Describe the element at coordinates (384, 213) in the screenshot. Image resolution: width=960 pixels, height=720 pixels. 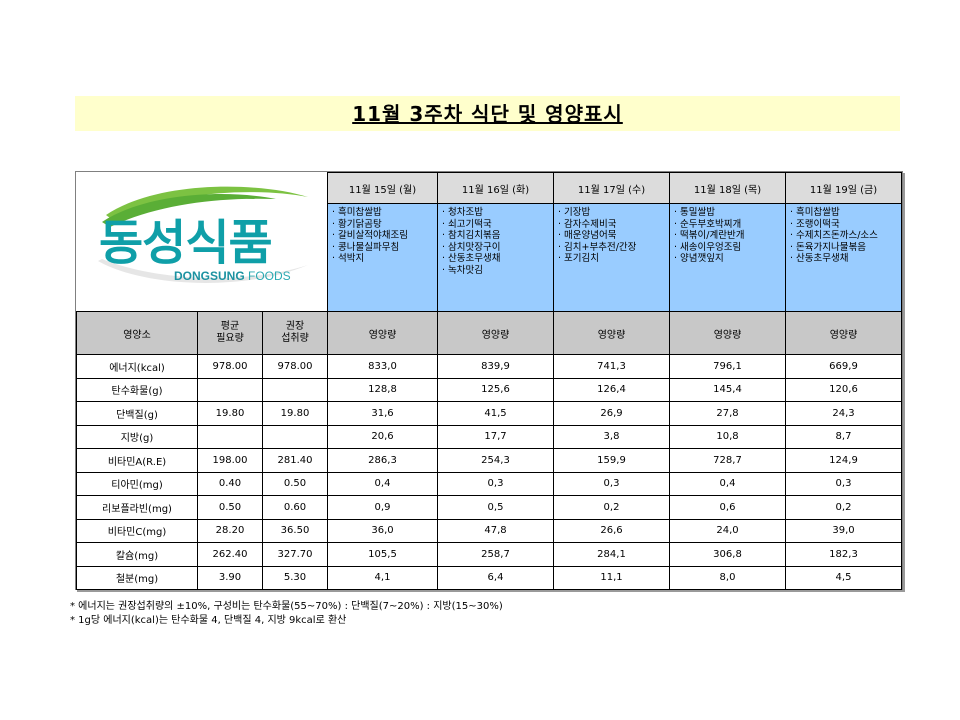
I see `menu-item: 흑미찹쌀밥` at that location.